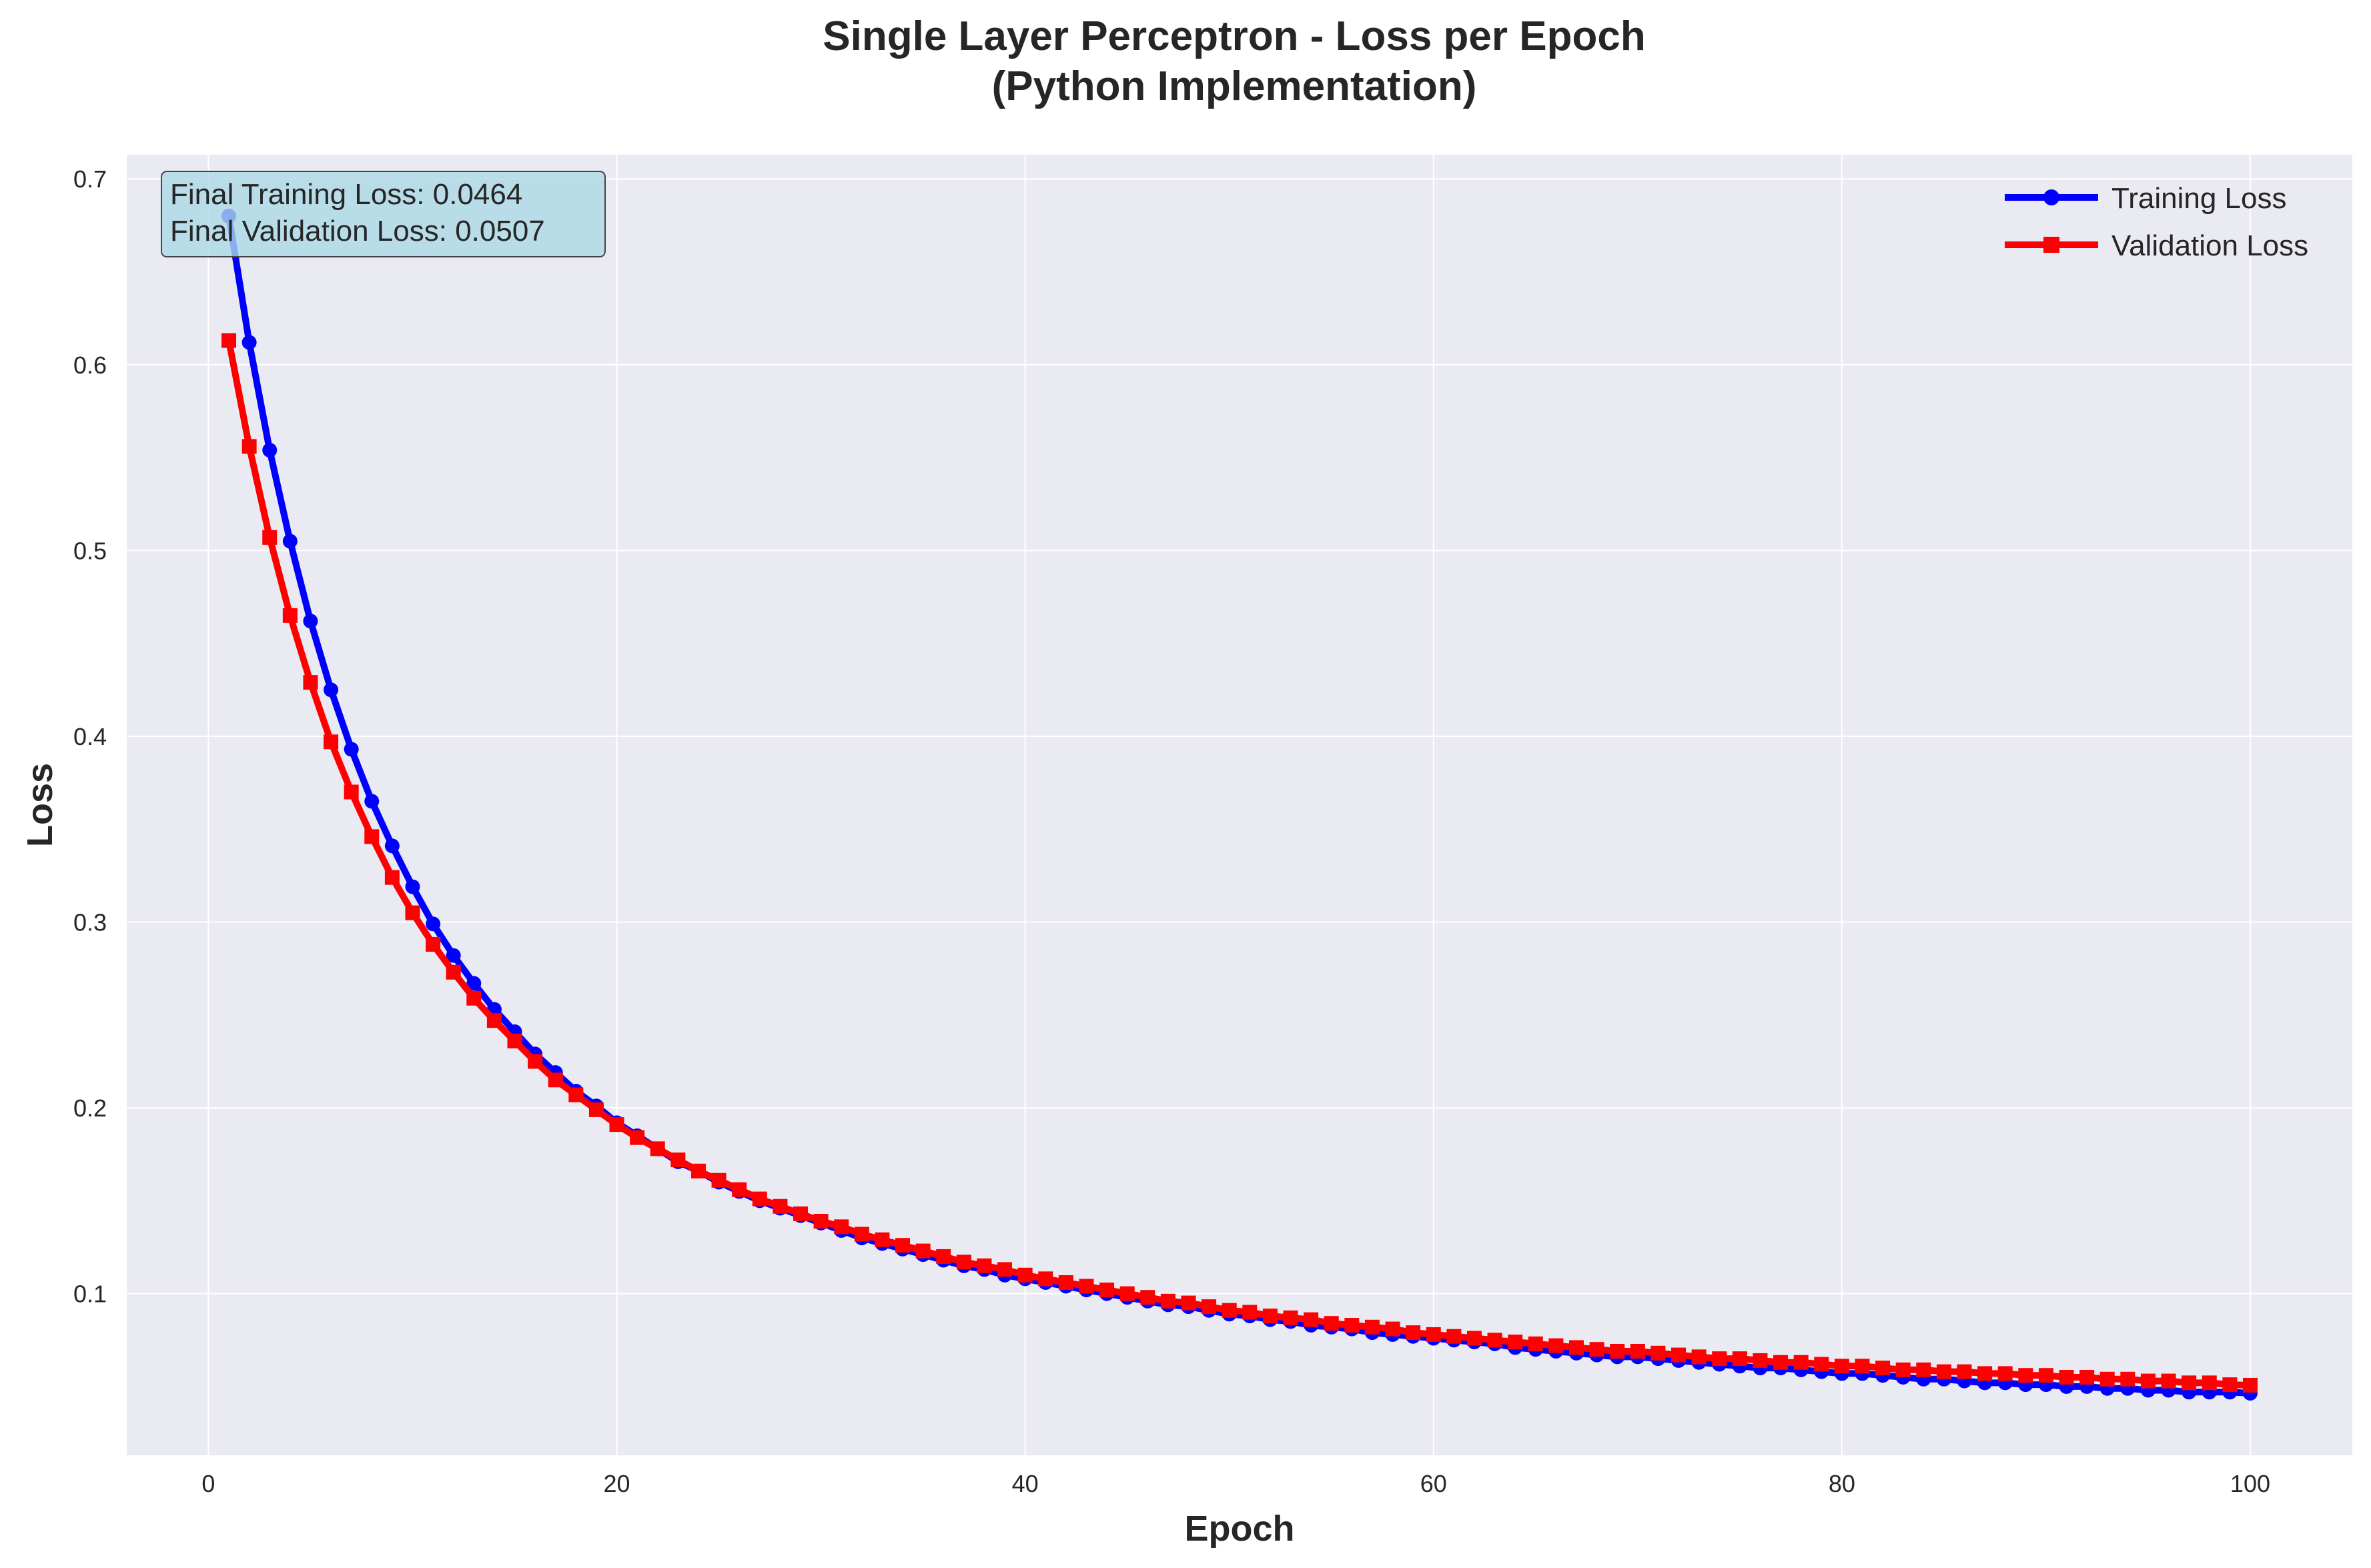  Describe the element at coordinates (346, 195) in the screenshot. I see `annotation-line-training: Final Training Loss: 0.0464` at that location.